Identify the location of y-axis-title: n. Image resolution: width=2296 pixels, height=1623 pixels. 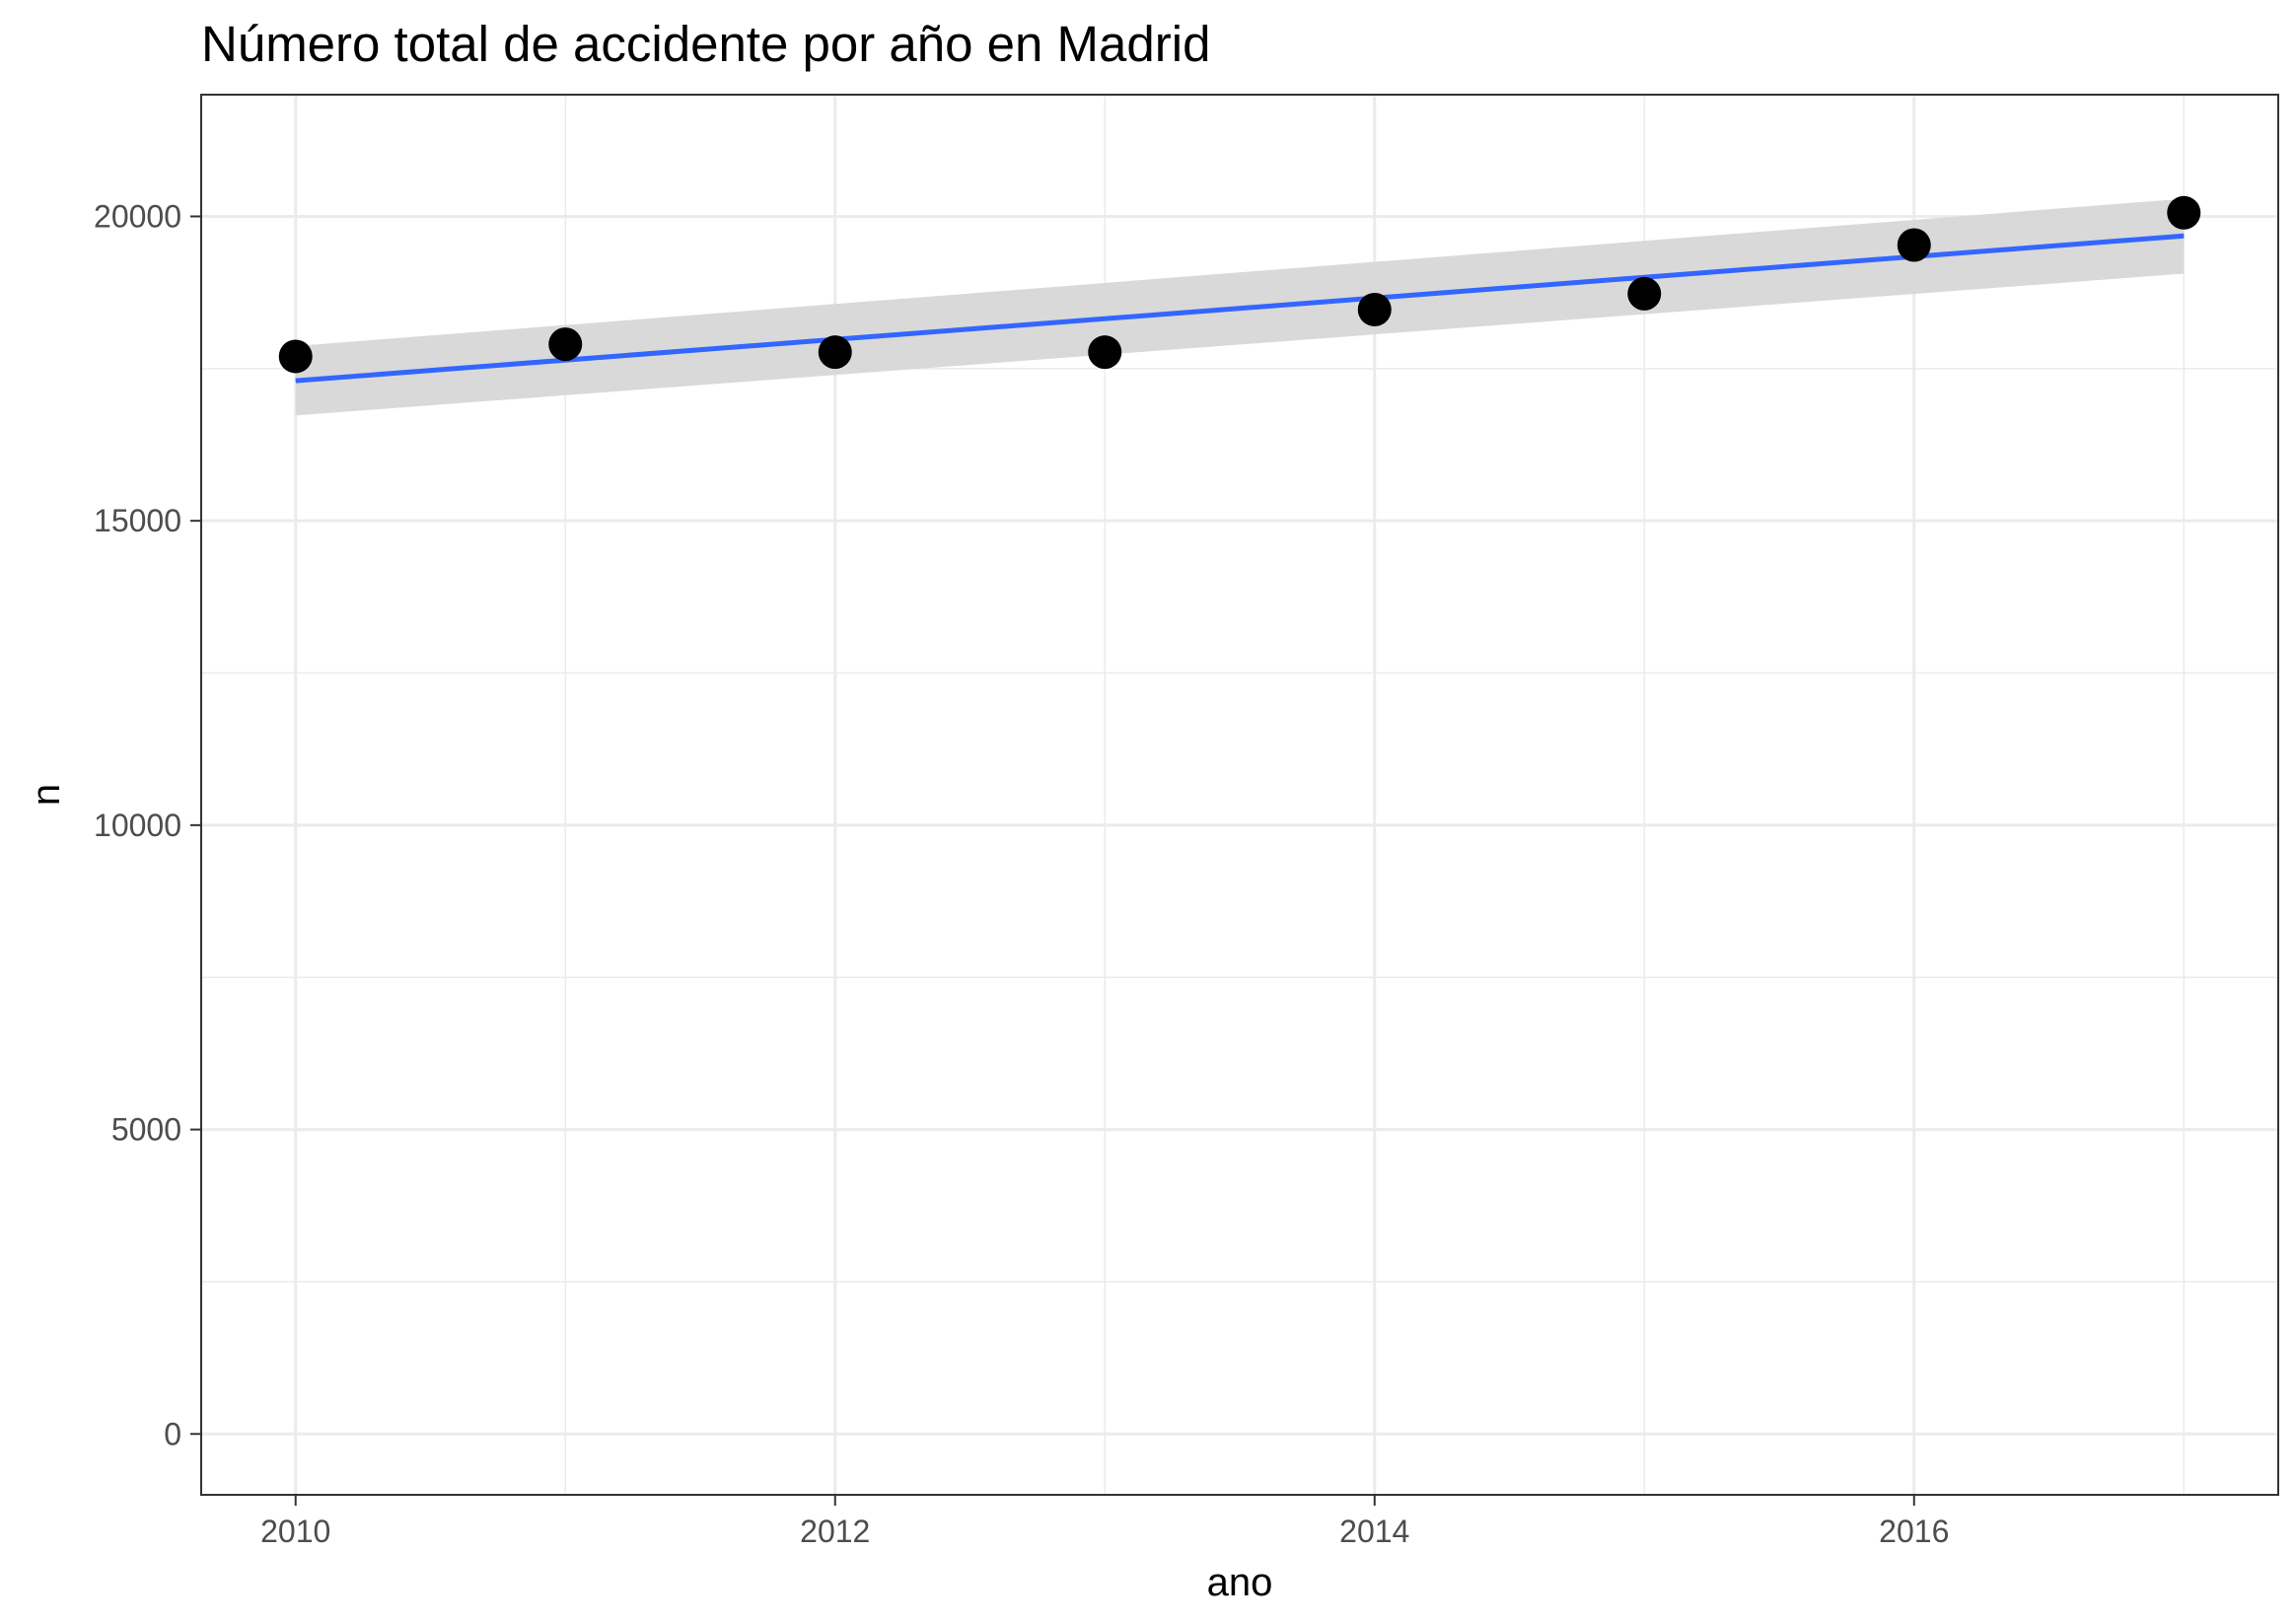
(47, 795).